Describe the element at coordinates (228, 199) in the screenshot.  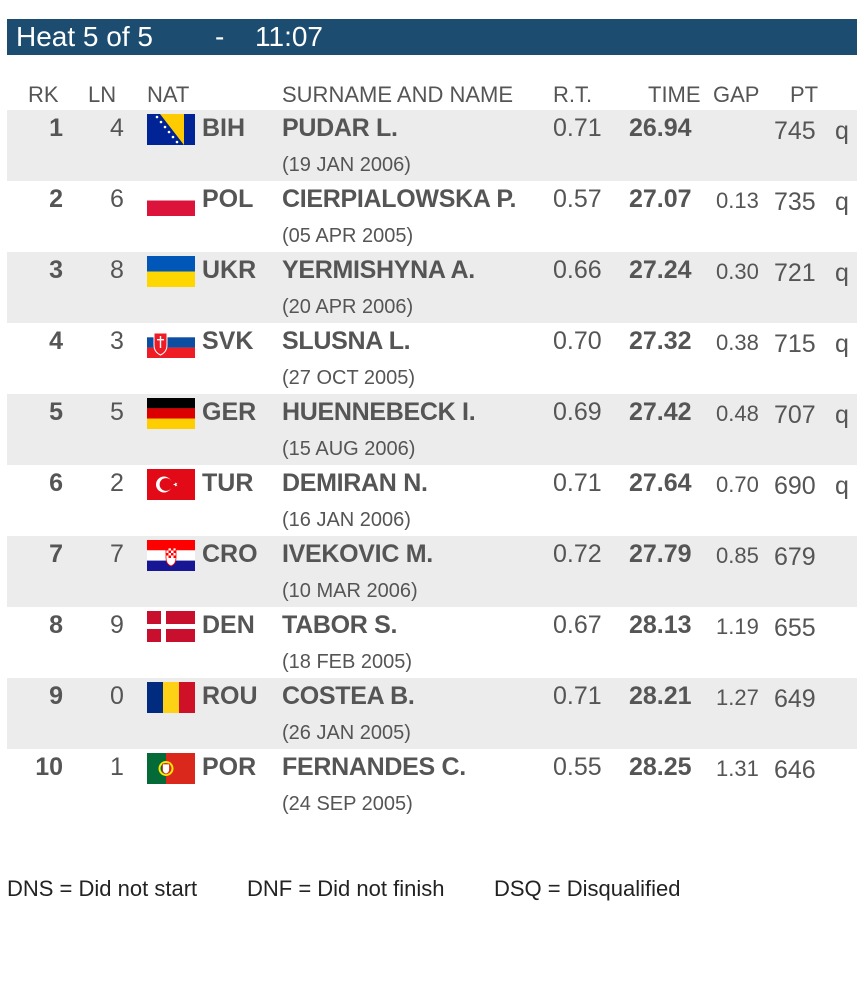
I see `nat-code: POL` at that location.